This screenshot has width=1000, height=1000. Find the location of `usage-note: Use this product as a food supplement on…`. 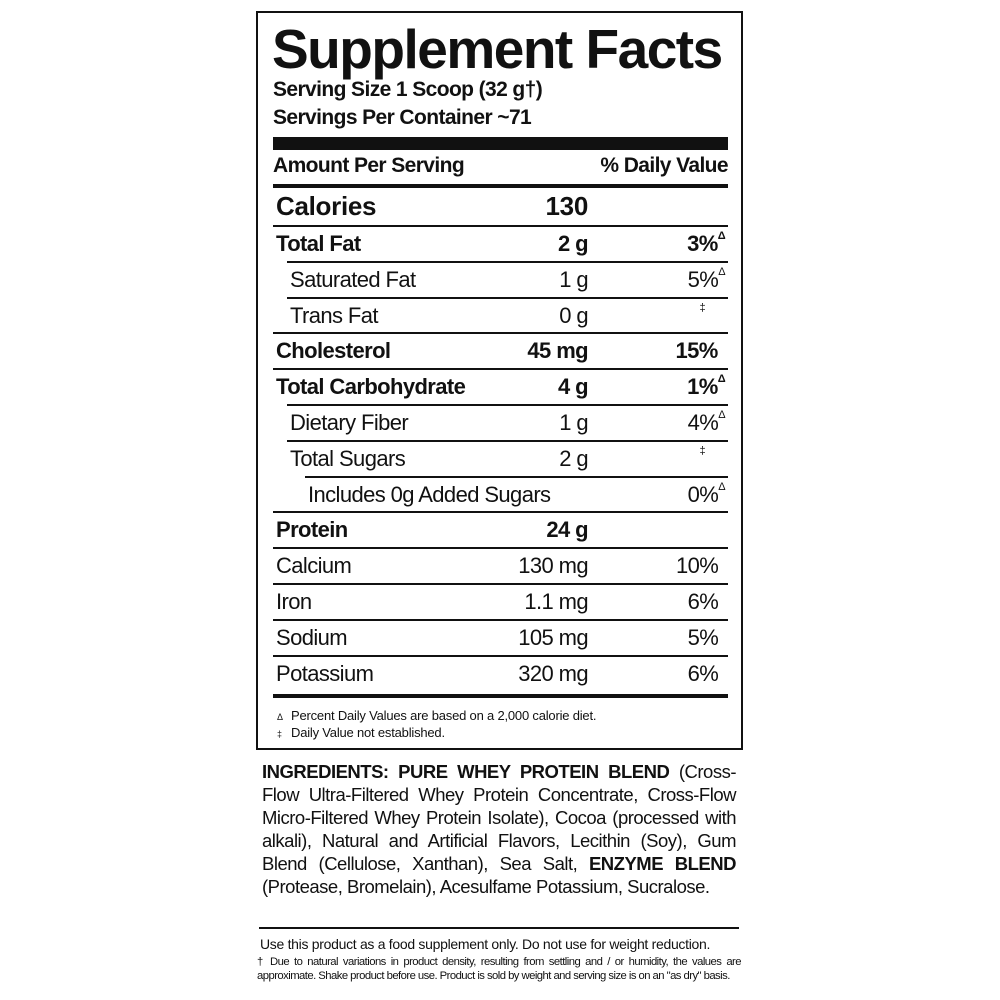

usage-note: Use this product as a food supplement on… is located at coordinates (485, 944).